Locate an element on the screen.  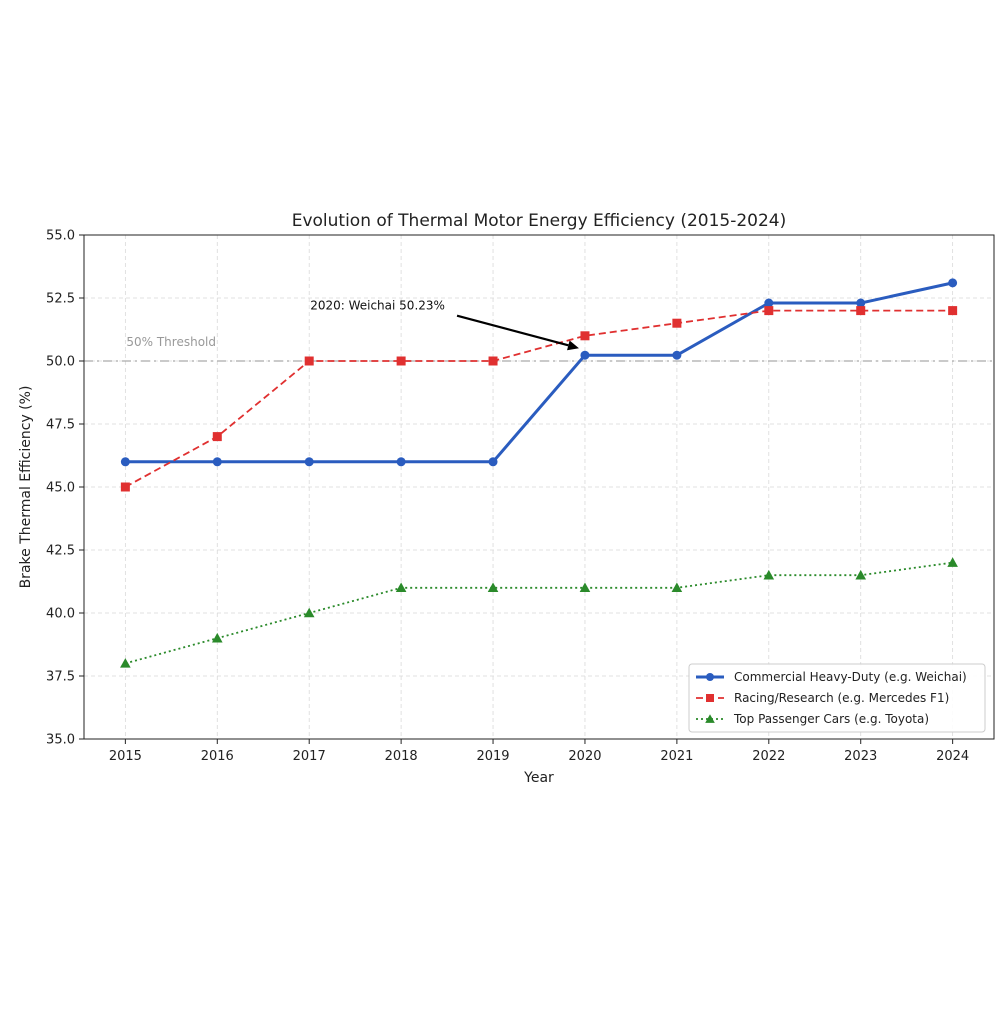
x-tick-label: 2022 is located at coordinates (768, 756).